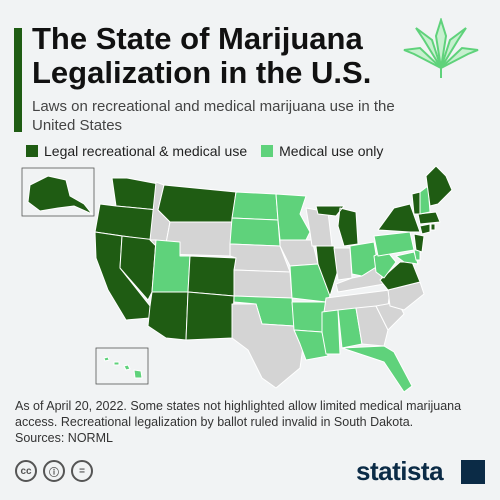  What do you see at coordinates (255, 232) in the screenshot?
I see `state-SD` at bounding box center [255, 232].